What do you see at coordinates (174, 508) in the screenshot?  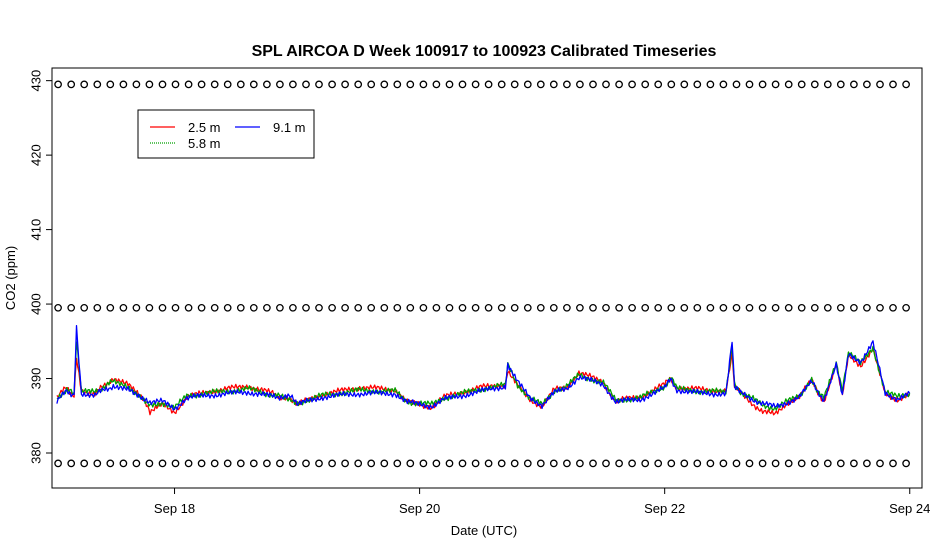 I see `x-tick-label: Sep 18` at bounding box center [174, 508].